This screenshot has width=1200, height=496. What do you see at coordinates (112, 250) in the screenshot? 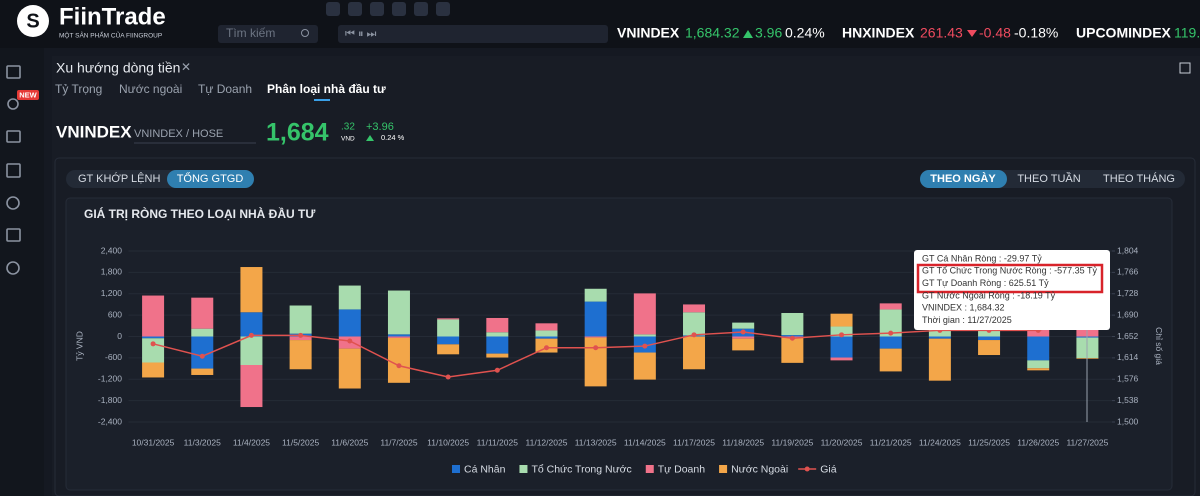
I see `y-tick-label: 2,400` at bounding box center [112, 250].